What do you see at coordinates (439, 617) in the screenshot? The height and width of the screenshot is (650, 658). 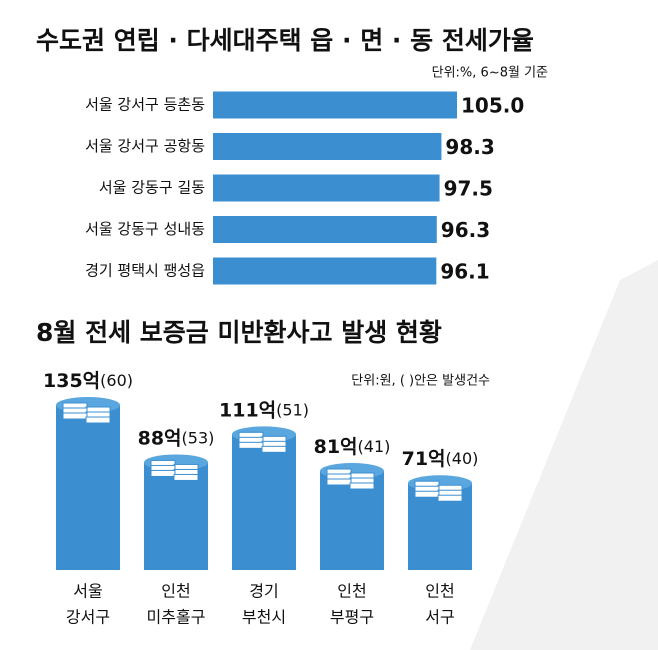 I see `x-tick-label: 서구` at bounding box center [439, 617].